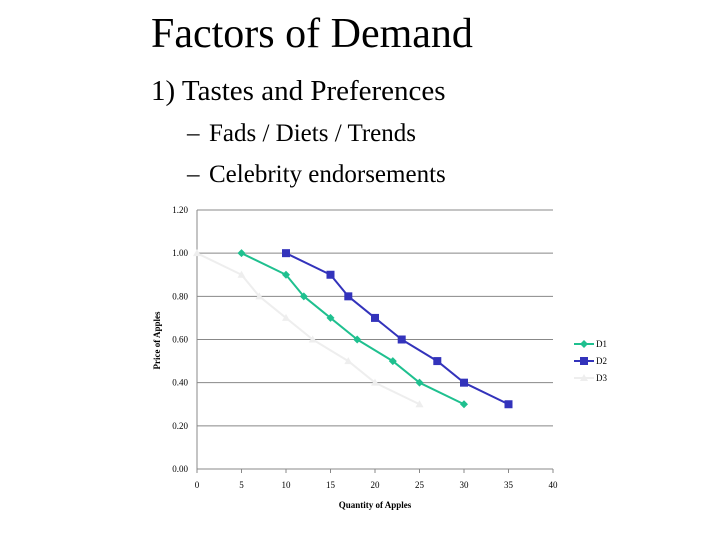 The image size is (720, 540). What do you see at coordinates (287, 485) in the screenshot?
I see `x-tick-label: 10` at bounding box center [287, 485].